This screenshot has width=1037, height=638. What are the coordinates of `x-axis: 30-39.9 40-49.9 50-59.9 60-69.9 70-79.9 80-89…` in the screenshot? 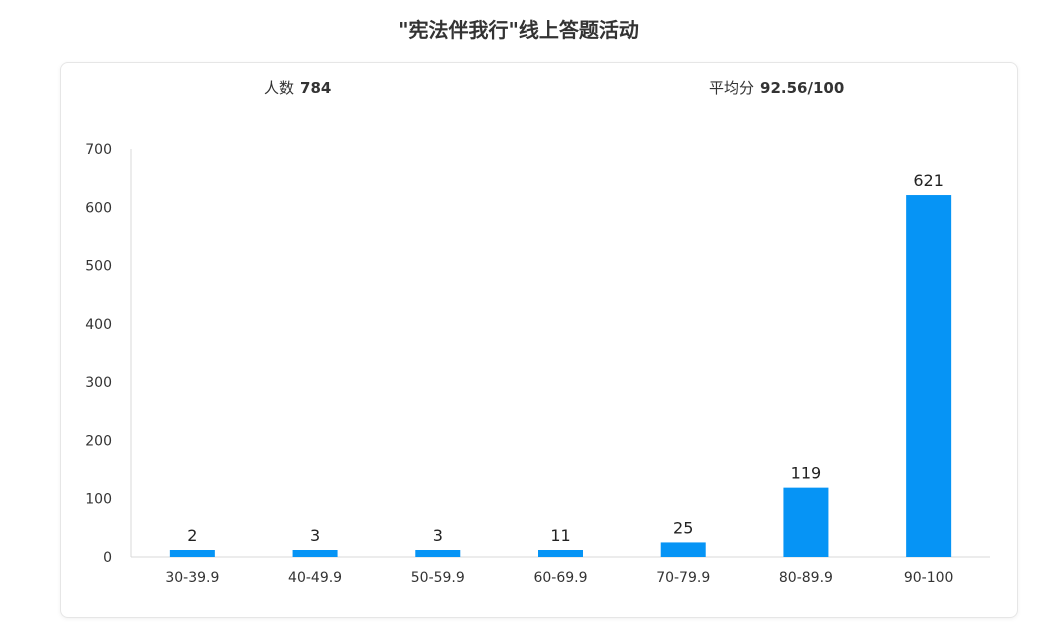 It's located at (559, 578).